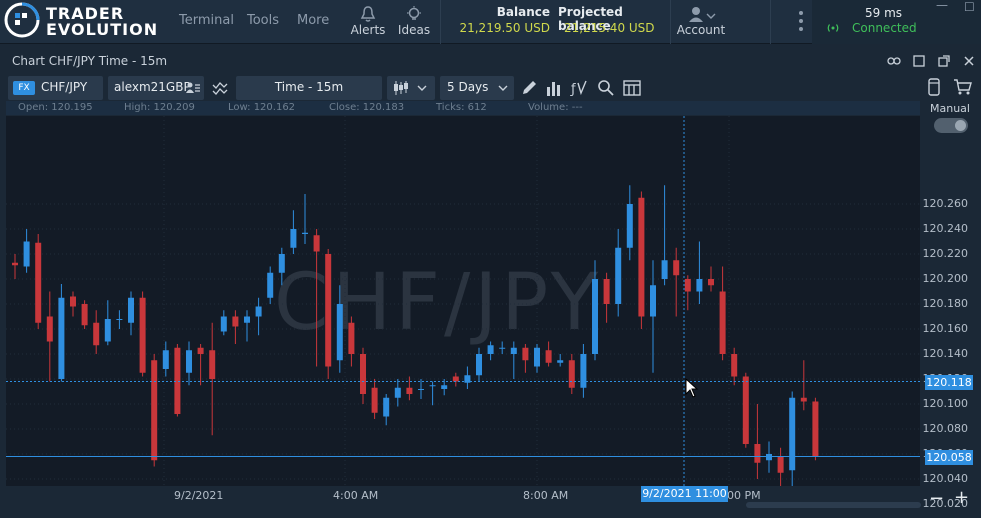 The height and width of the screenshot is (518, 981). I want to click on timeframe-selector: Time - 15m, so click(309, 88).